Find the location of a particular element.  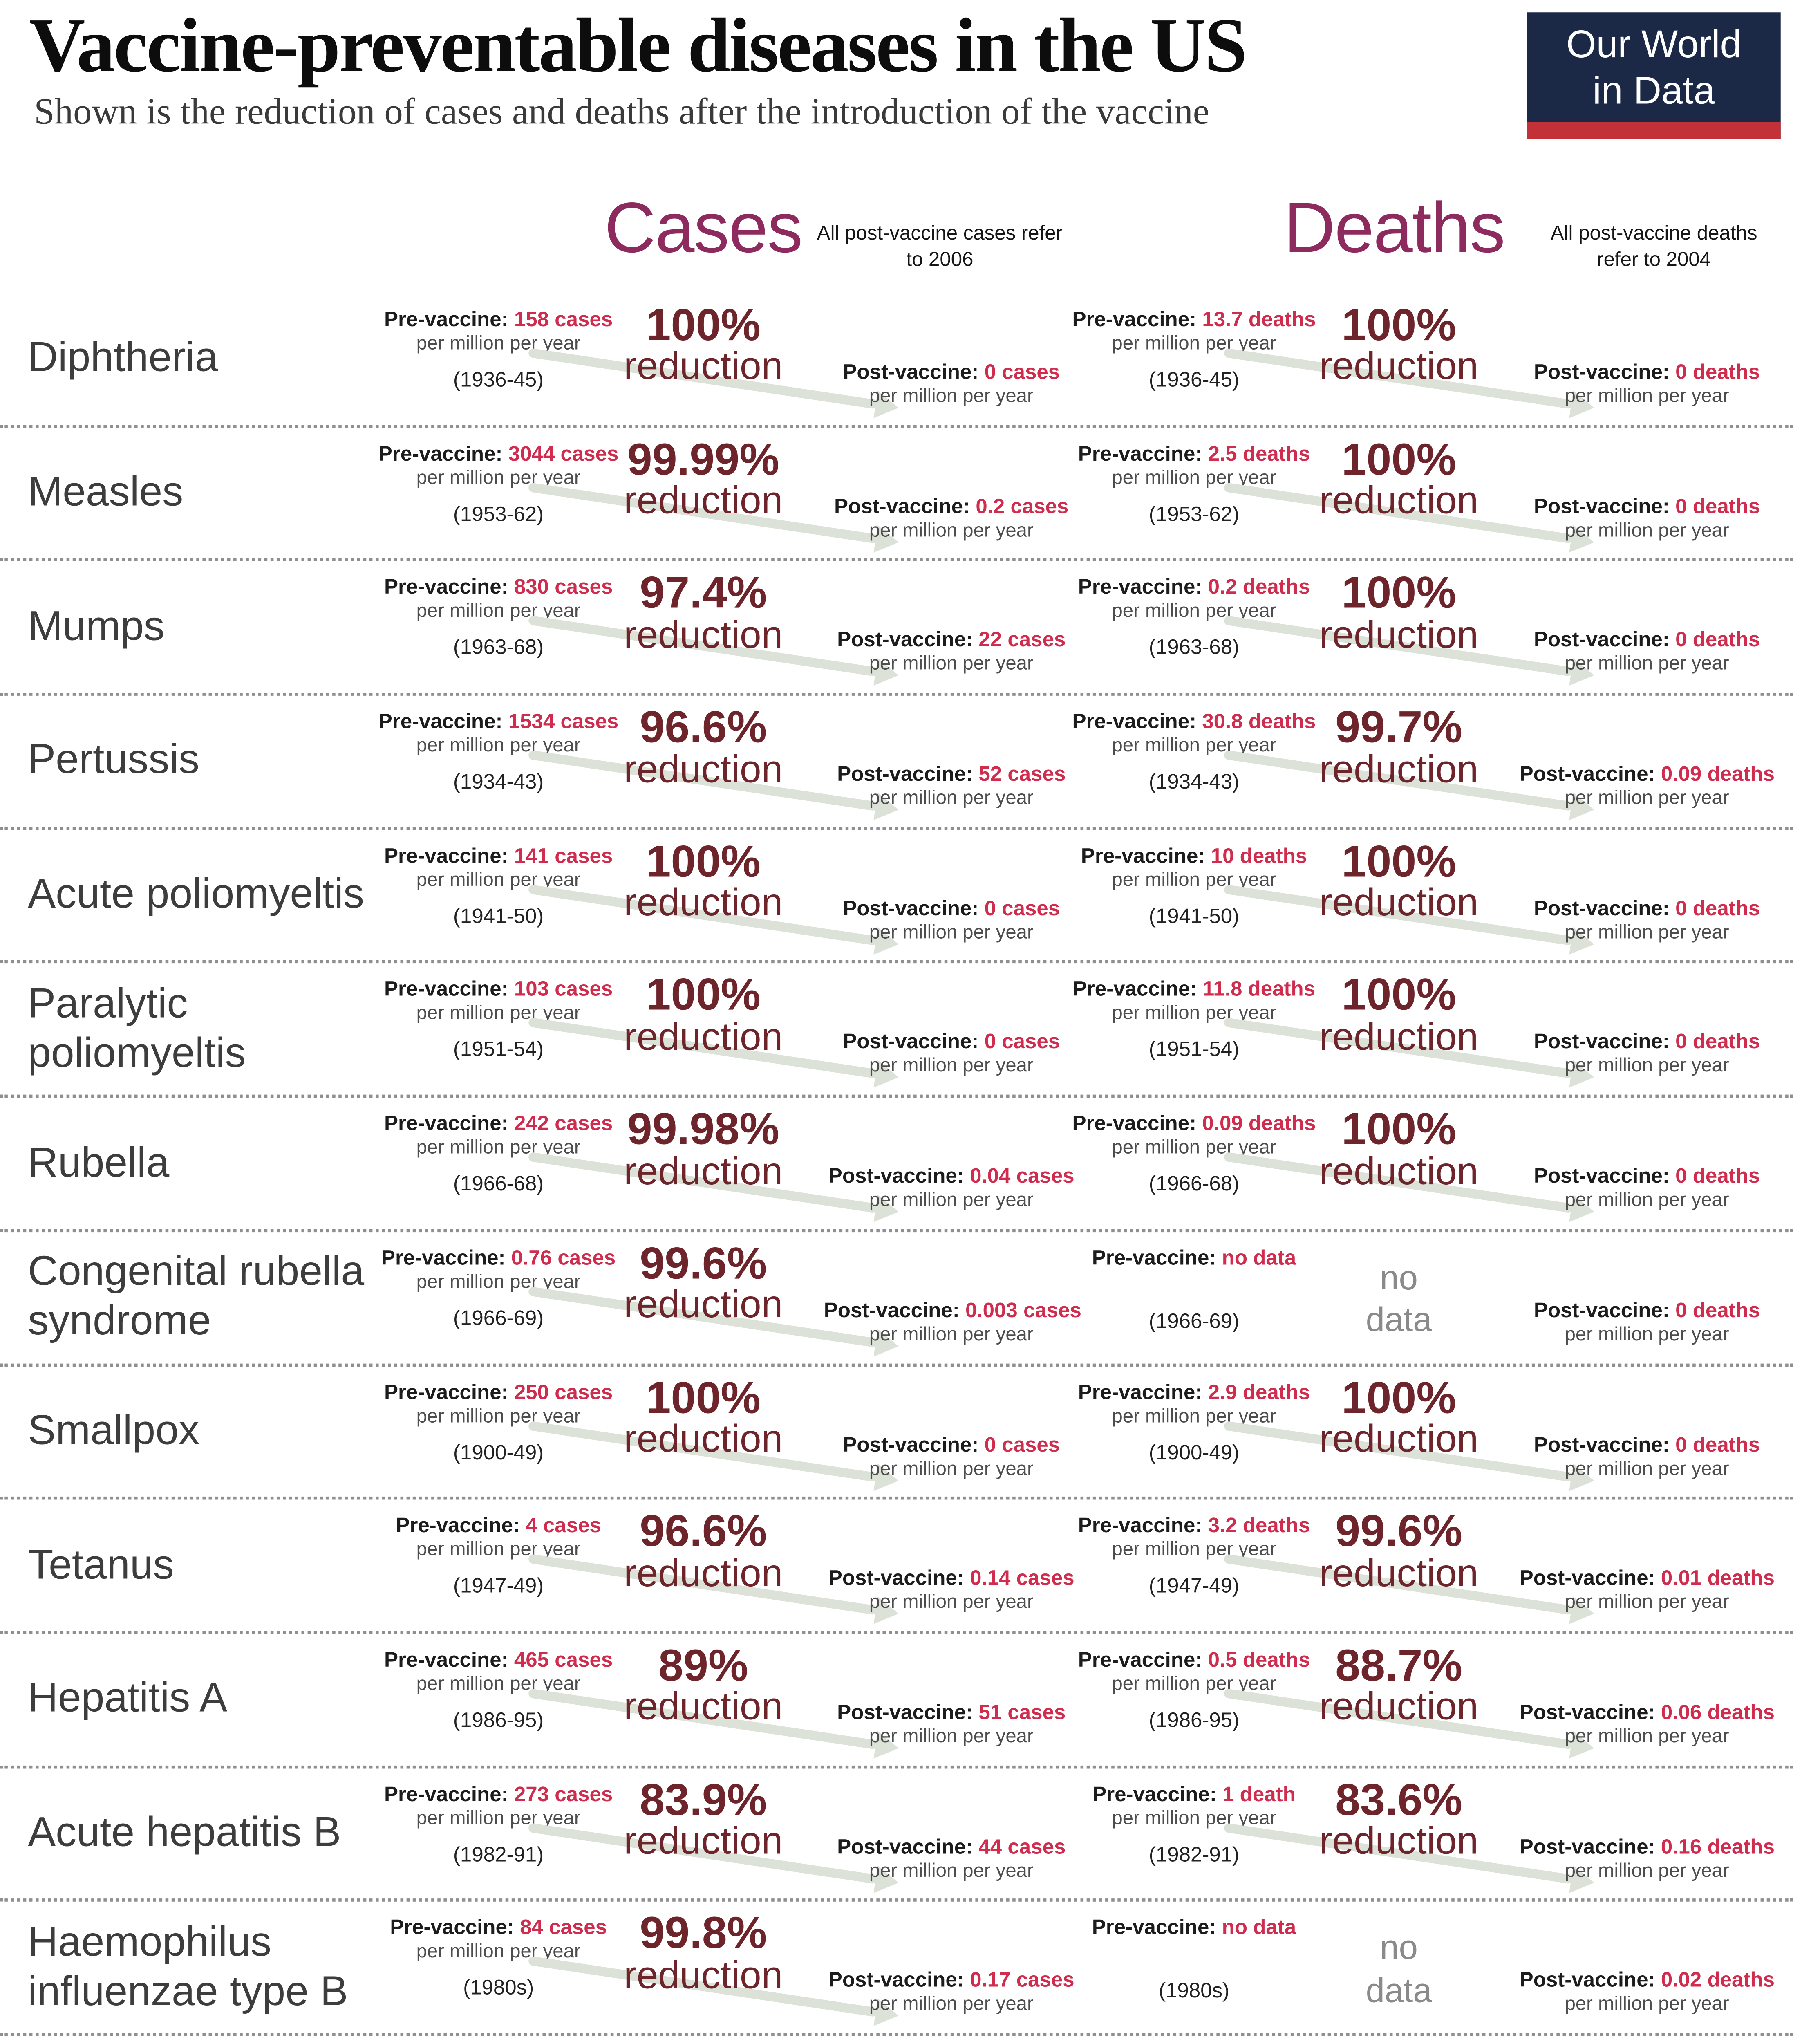

cases-column-title: Cases is located at coordinates (704, 227).